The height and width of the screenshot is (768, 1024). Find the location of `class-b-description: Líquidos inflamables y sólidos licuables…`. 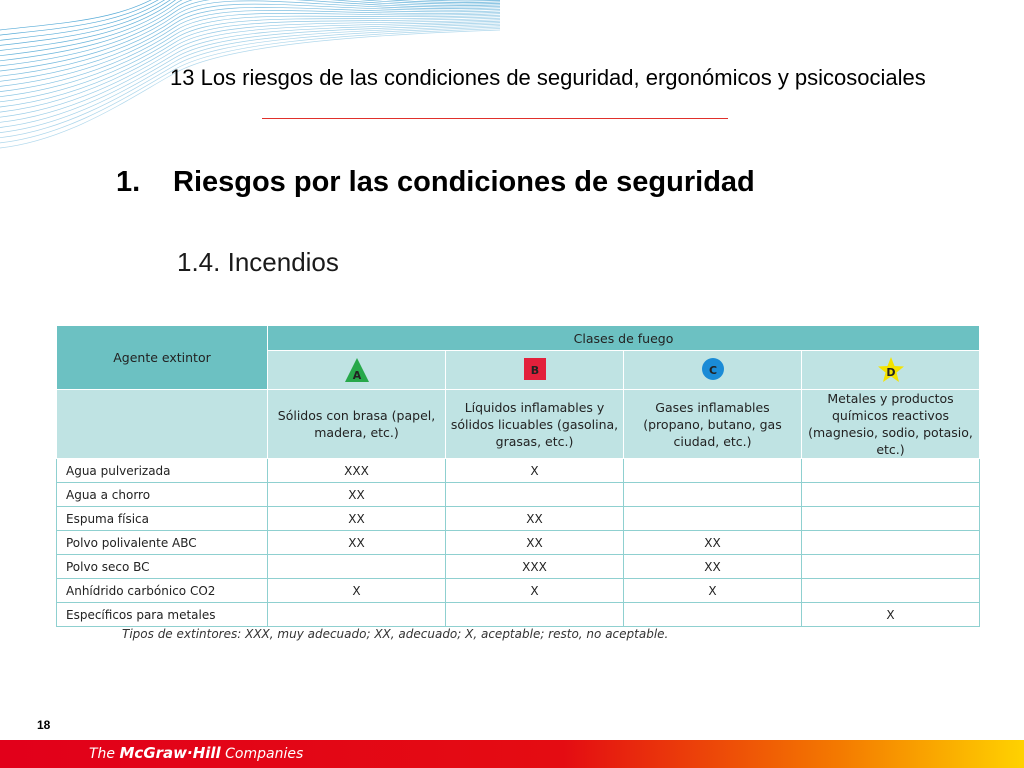

class-b-description: Líquidos inflamables y sólidos licuables… is located at coordinates (534, 424).